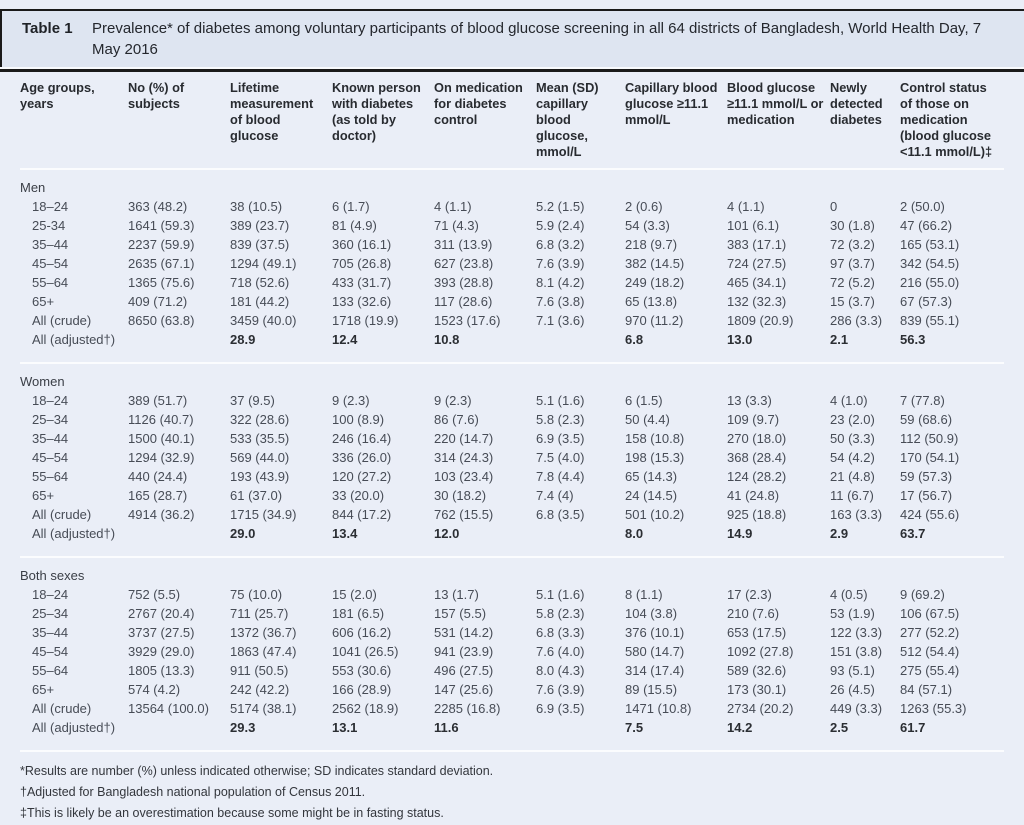  I want to click on cell: 23 (2.0), so click(852, 419).